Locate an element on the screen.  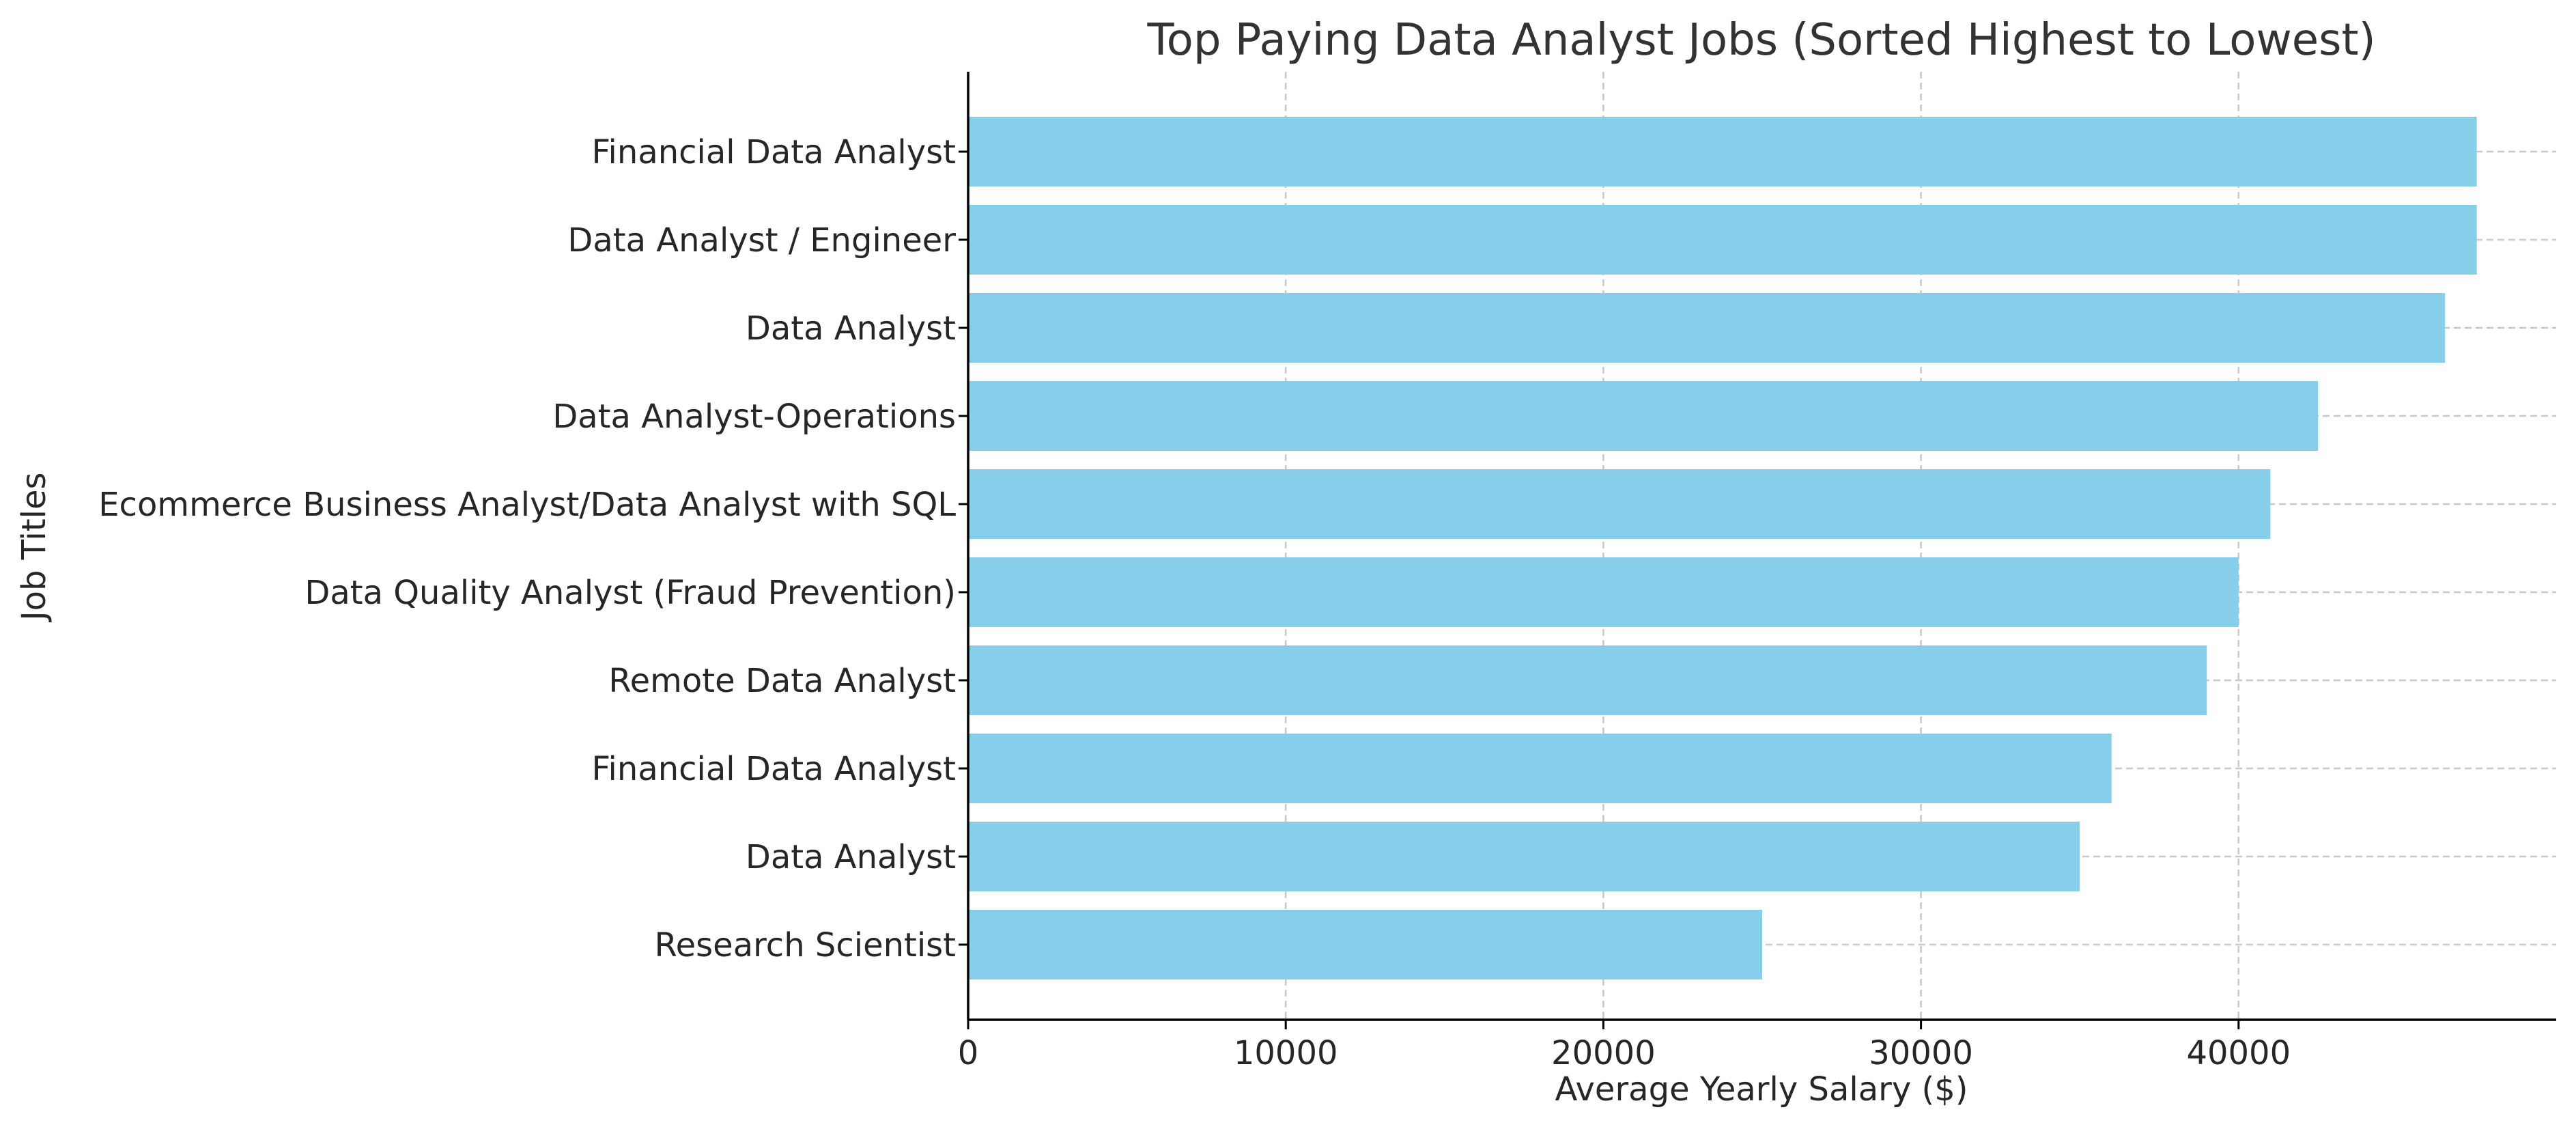
x-axis-title: Average Yearly Salary ($) is located at coordinates (1761, 1089).